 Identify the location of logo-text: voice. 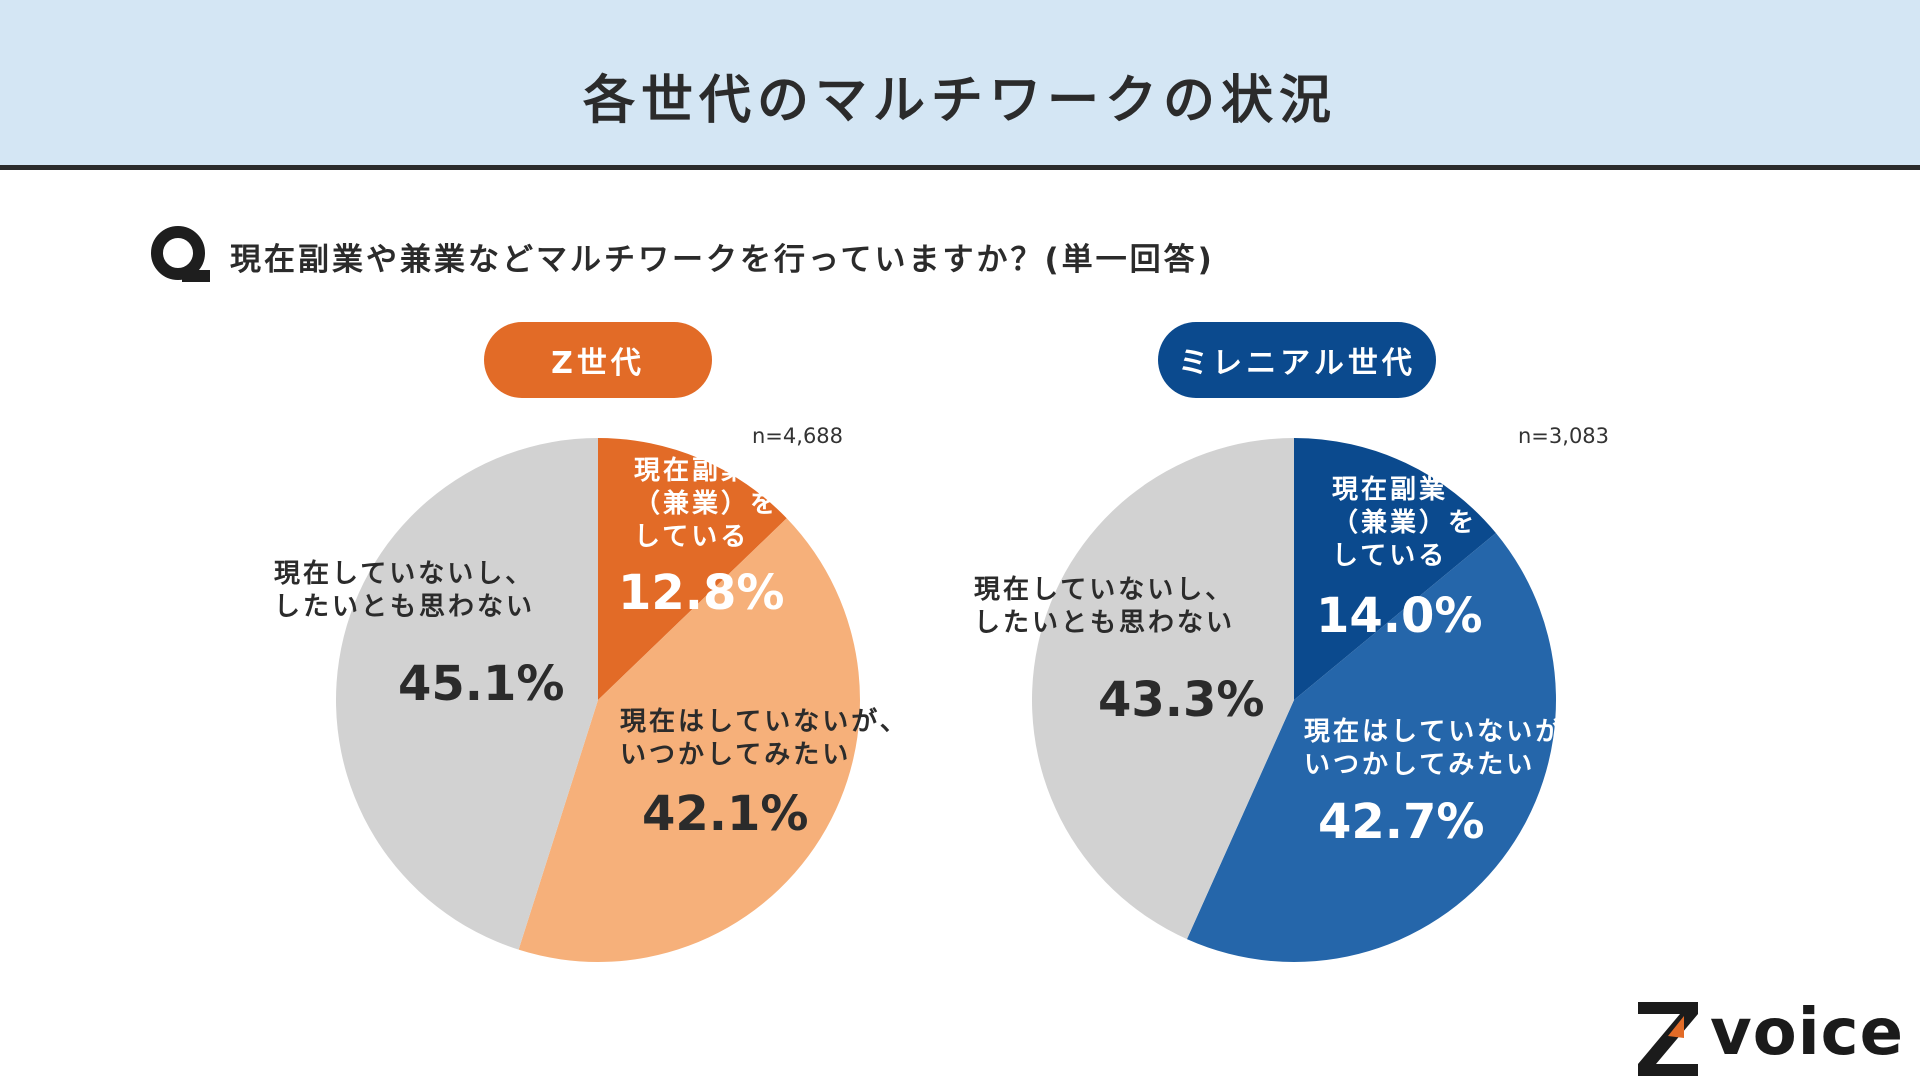
(1807, 1033).